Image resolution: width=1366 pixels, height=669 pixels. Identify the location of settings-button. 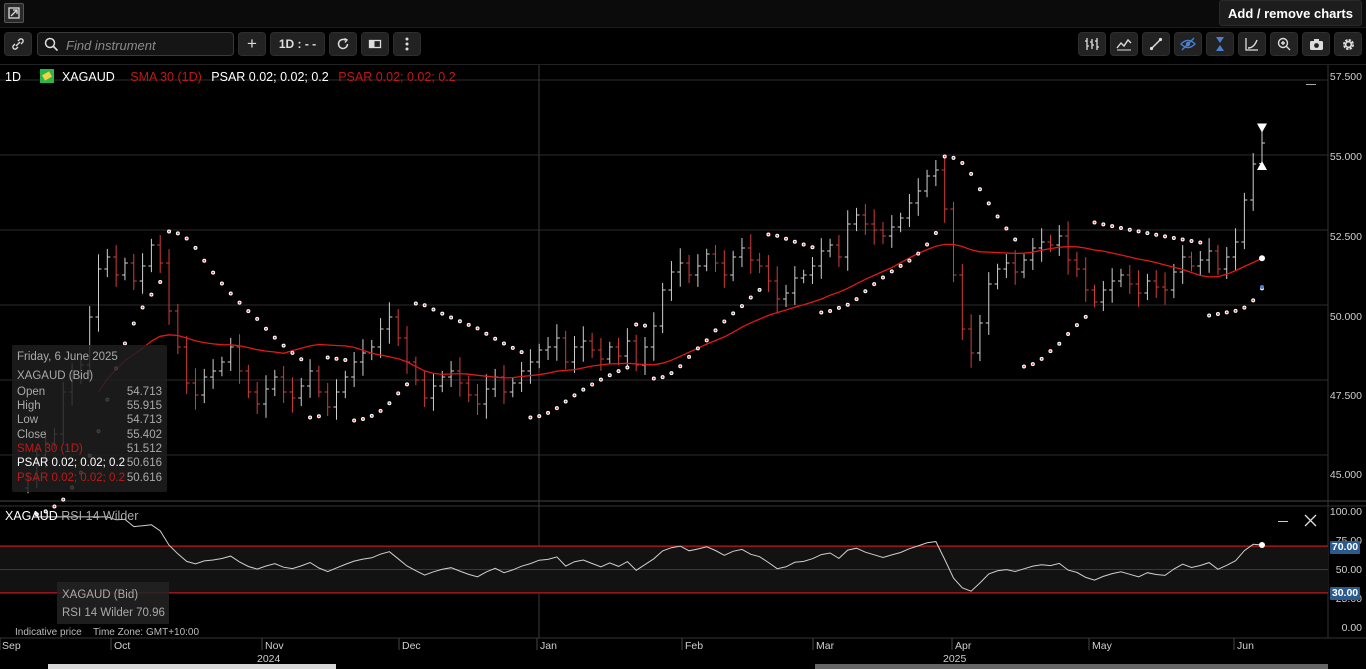
(1348, 44).